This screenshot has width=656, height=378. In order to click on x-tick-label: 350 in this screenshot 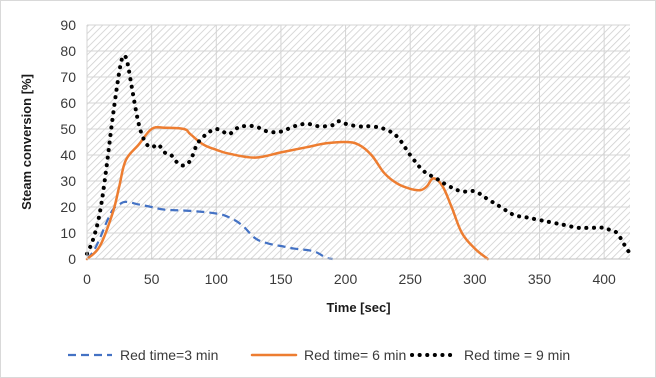, I will do `click(540, 279)`.